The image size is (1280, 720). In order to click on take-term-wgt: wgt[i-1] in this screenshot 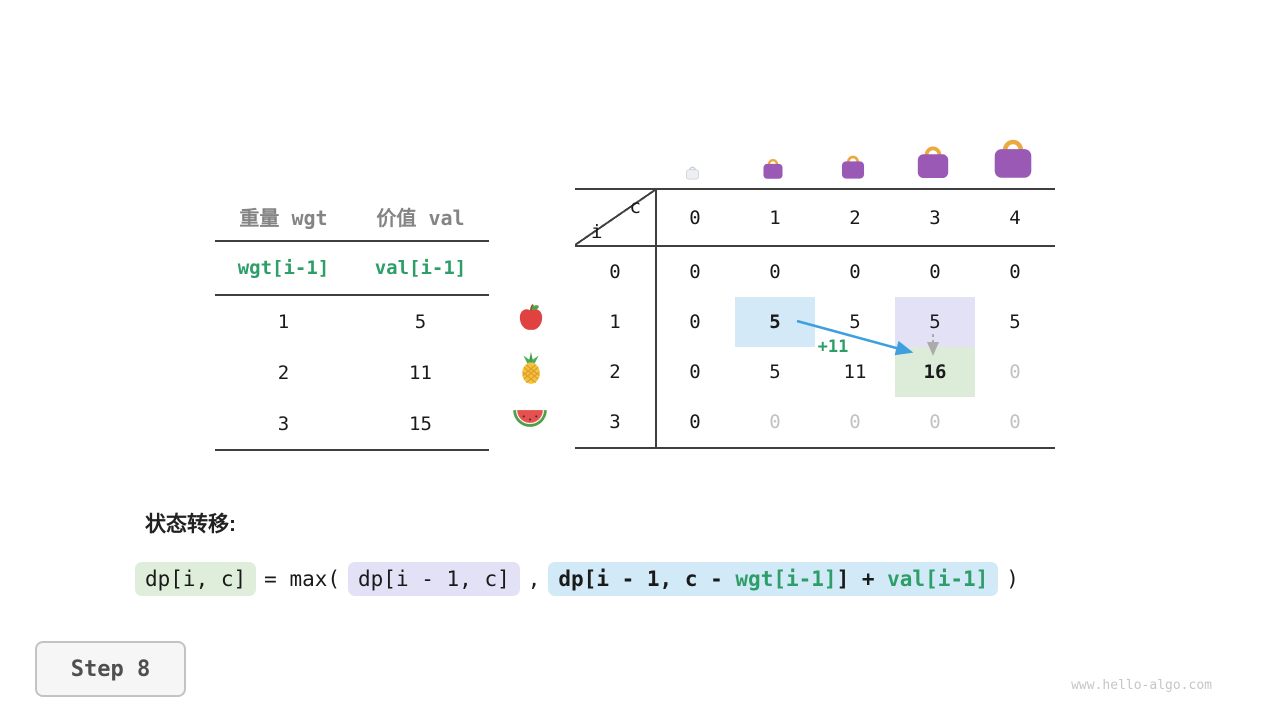, I will do `click(786, 579)`.